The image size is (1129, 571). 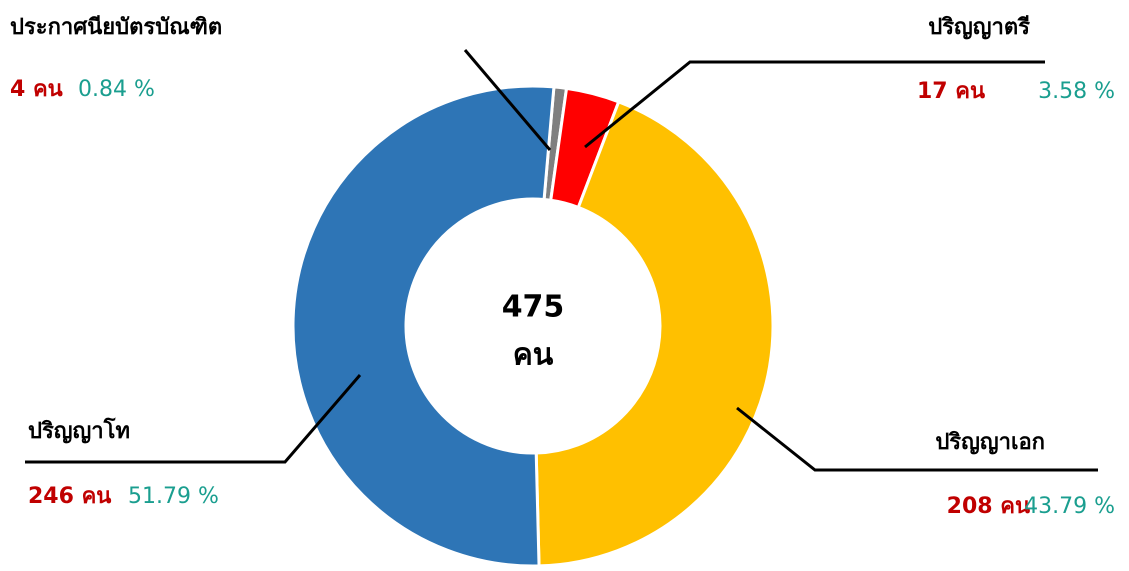 What do you see at coordinates (69, 496) in the screenshot?
I see `count-label: 246 คน` at bounding box center [69, 496].